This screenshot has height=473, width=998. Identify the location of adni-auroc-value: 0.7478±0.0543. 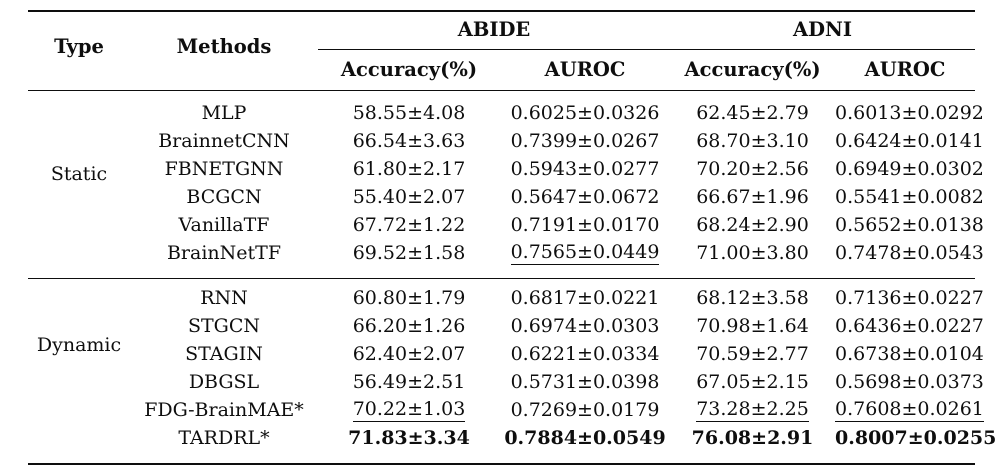
(909, 253).